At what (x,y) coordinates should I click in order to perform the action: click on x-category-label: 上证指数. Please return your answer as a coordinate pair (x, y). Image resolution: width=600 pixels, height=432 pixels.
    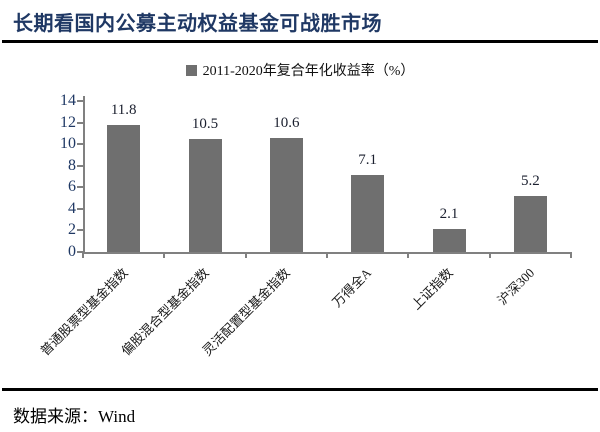
    Looking at the image, I should click on (432, 289).